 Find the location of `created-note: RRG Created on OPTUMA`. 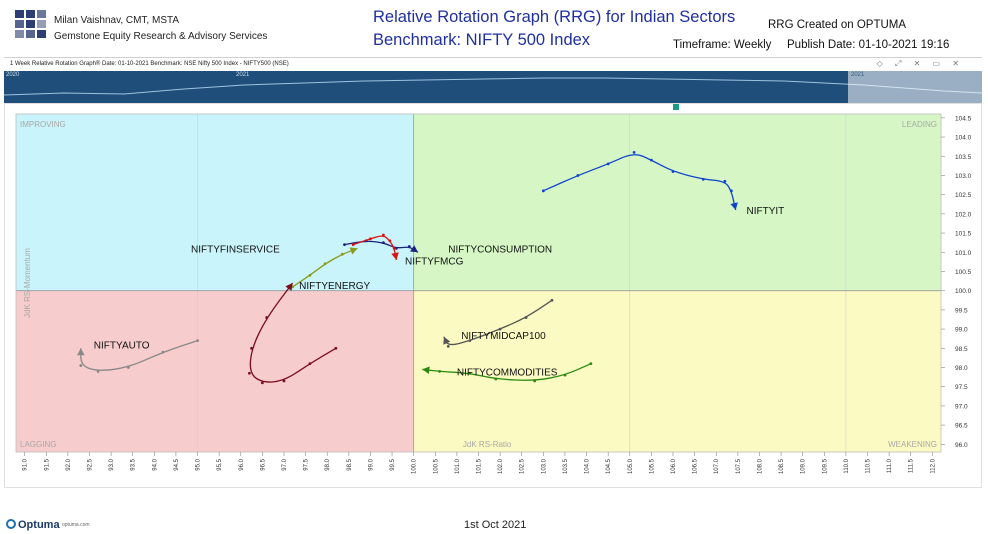

created-note: RRG Created on OPTUMA is located at coordinates (837, 25).